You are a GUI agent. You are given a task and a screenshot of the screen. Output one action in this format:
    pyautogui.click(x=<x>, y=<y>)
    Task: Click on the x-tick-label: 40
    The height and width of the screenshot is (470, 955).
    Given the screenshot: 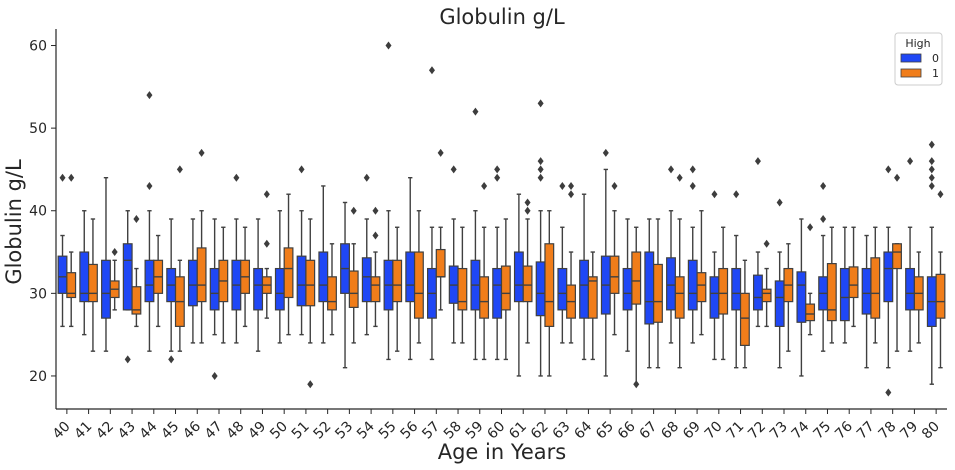 What is the action you would take?
    pyautogui.click(x=62, y=431)
    